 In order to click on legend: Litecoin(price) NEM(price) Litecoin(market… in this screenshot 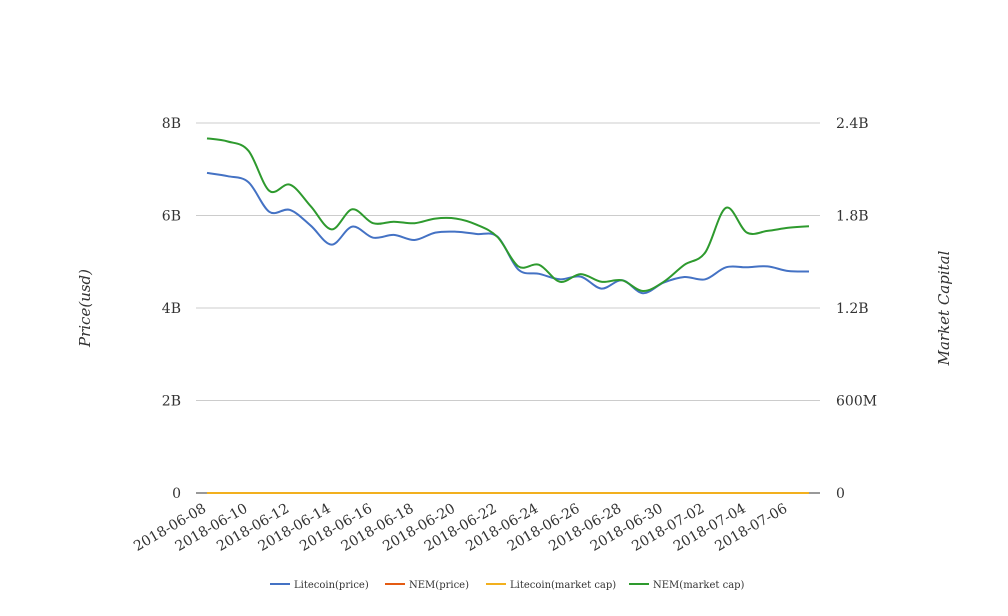, I will do `click(507, 585)`.